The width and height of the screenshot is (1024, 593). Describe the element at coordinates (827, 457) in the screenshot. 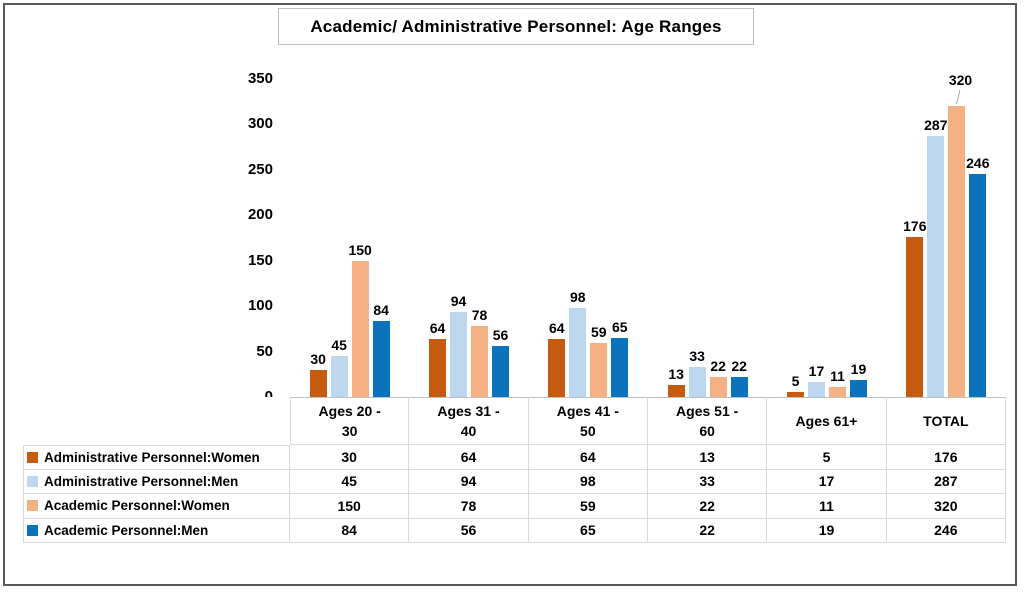

I see `table-value-cell: 5` at that location.